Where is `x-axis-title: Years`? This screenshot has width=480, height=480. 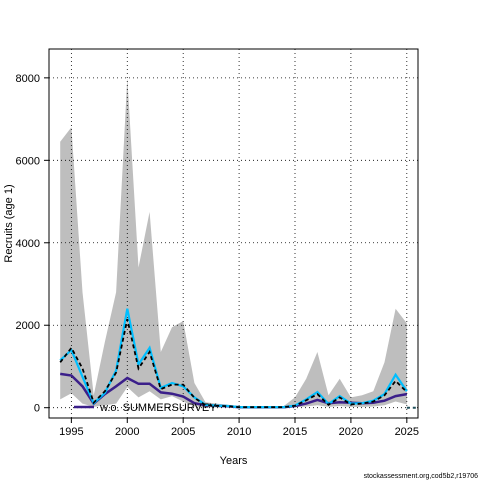 x-axis-title: Years is located at coordinates (234, 461).